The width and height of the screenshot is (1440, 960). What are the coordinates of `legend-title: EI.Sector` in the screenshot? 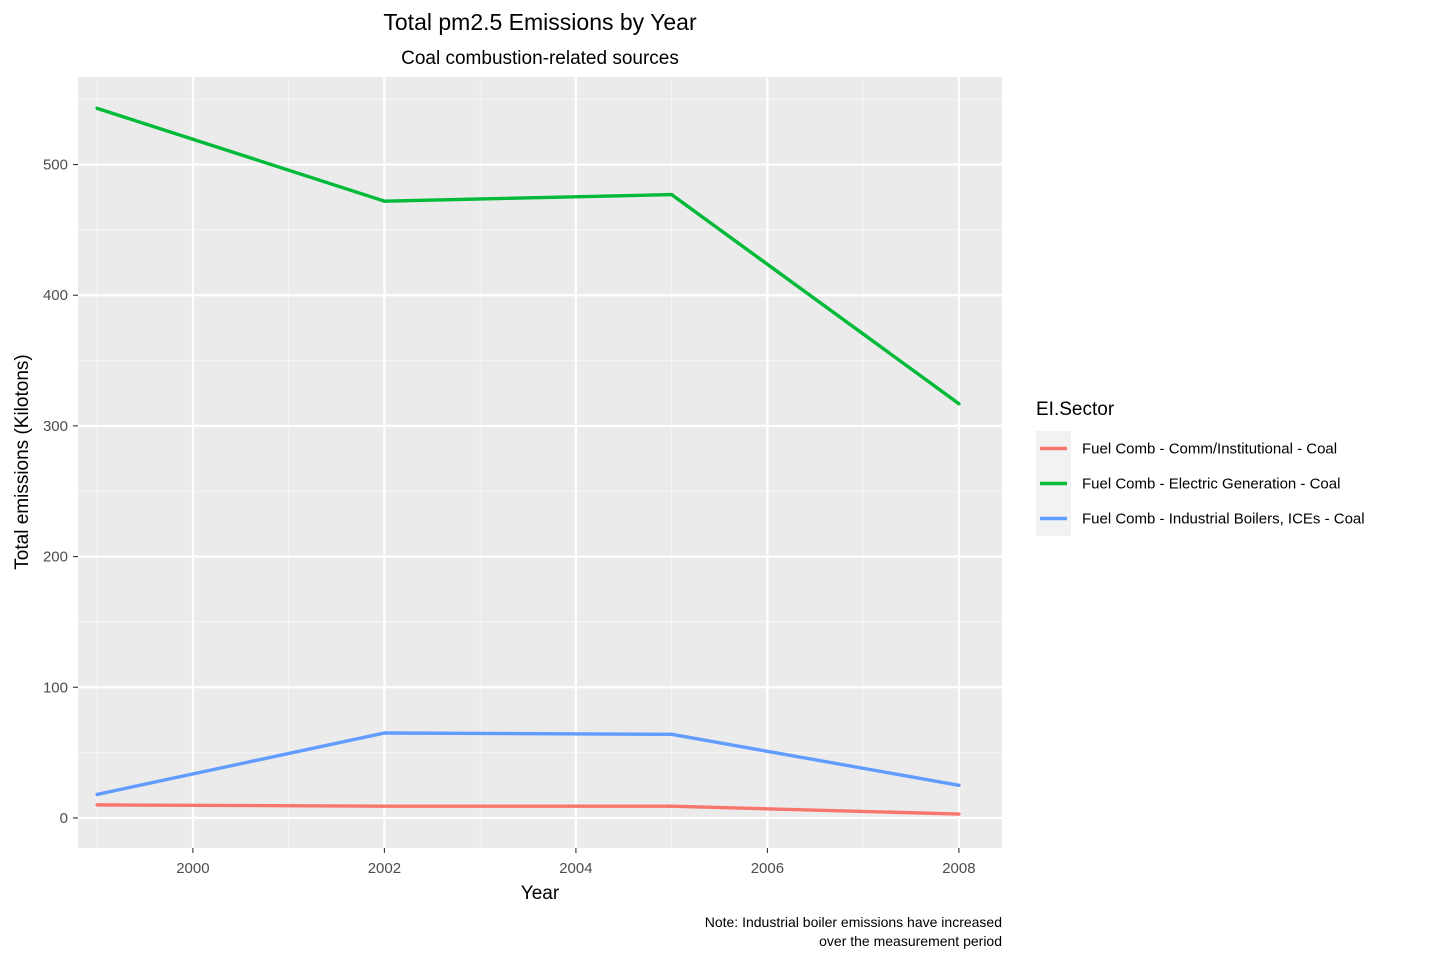 It's located at (1075, 409).